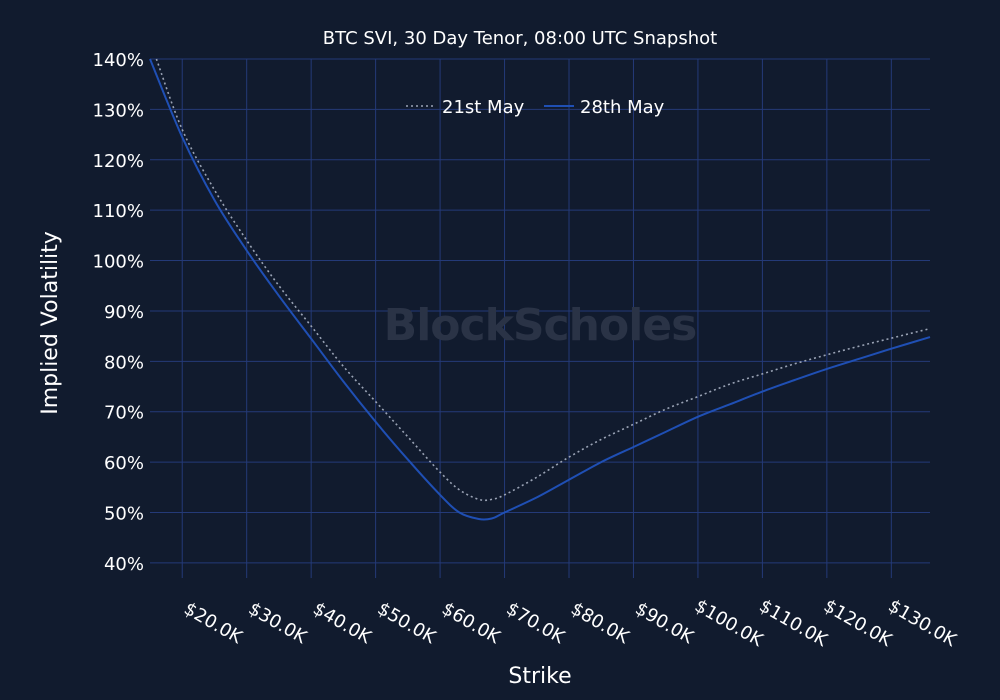 The image size is (1000, 700). Describe the element at coordinates (118, 110) in the screenshot. I see `y-tick-label: 130%` at that location.